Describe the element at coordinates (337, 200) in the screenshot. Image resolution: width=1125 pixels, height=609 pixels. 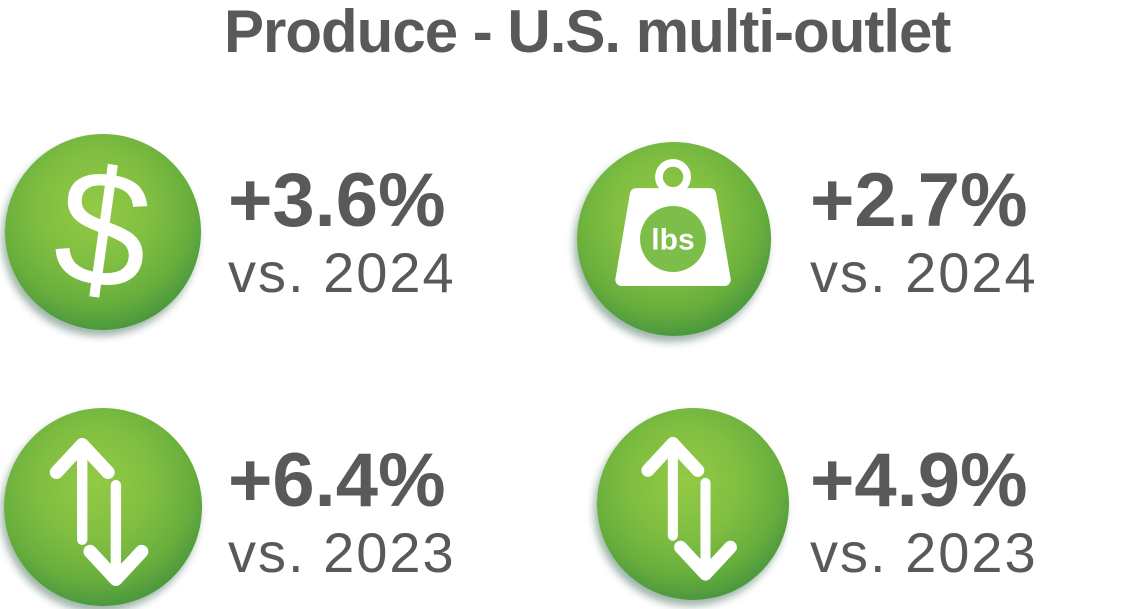
I see `stat-value: +3.6%` at that location.